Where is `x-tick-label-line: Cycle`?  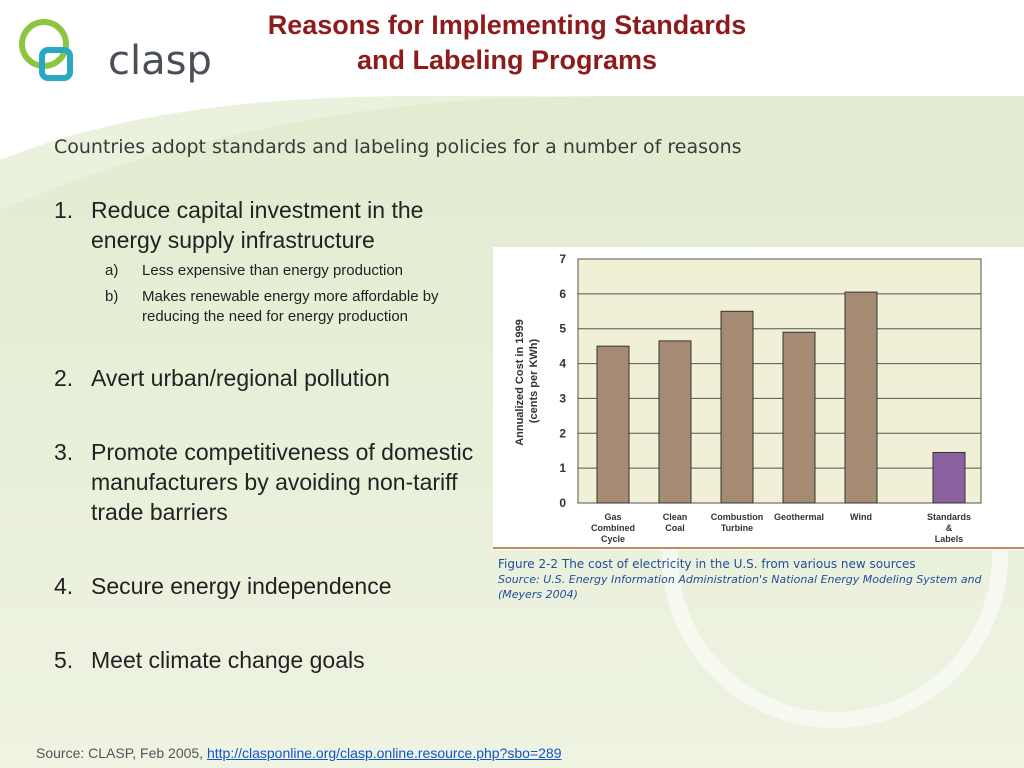
x-tick-label-line: Cycle is located at coordinates (613, 539).